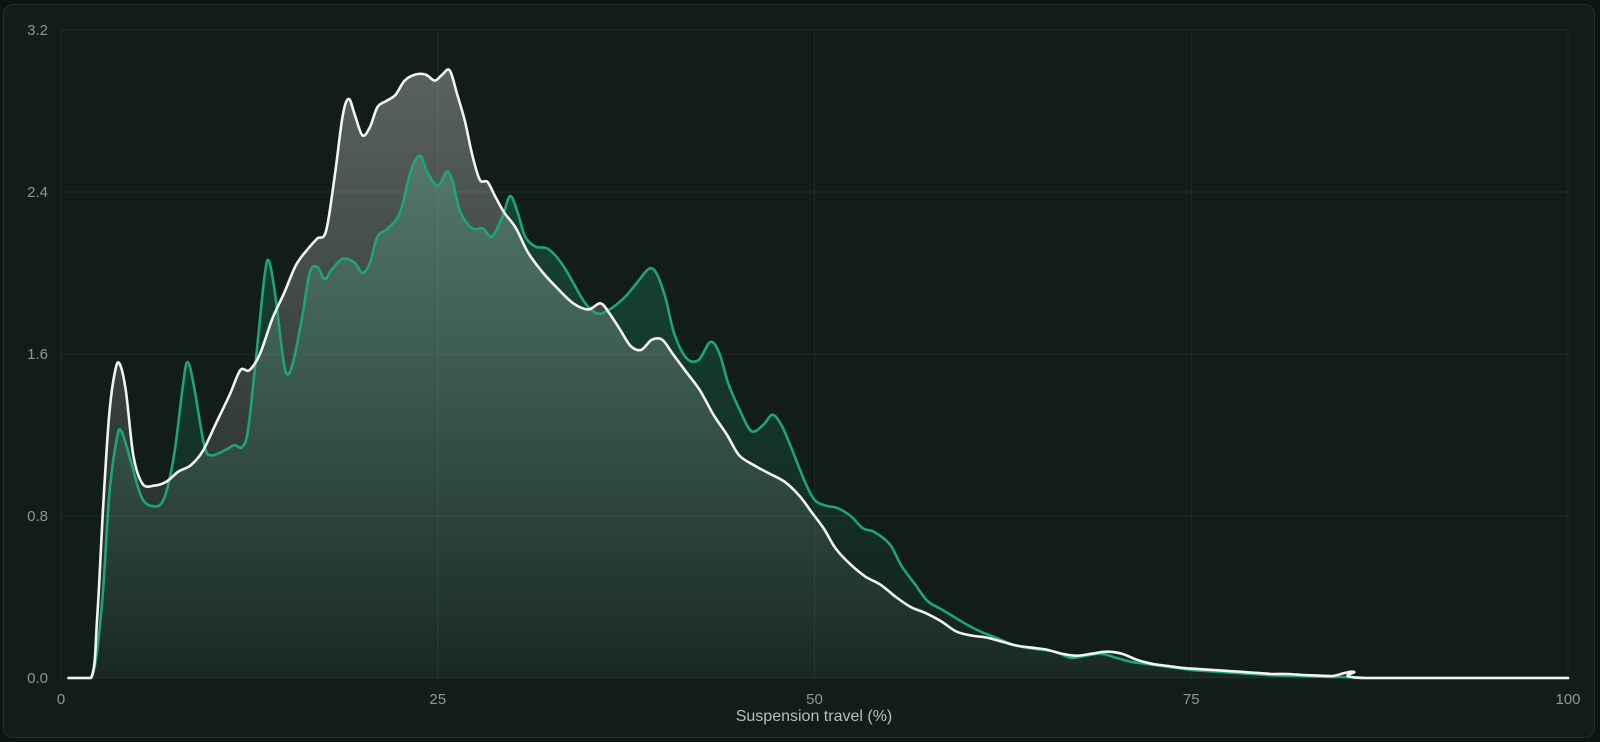  Describe the element at coordinates (1191, 699) in the screenshot. I see `x-tick-label: 75` at that location.